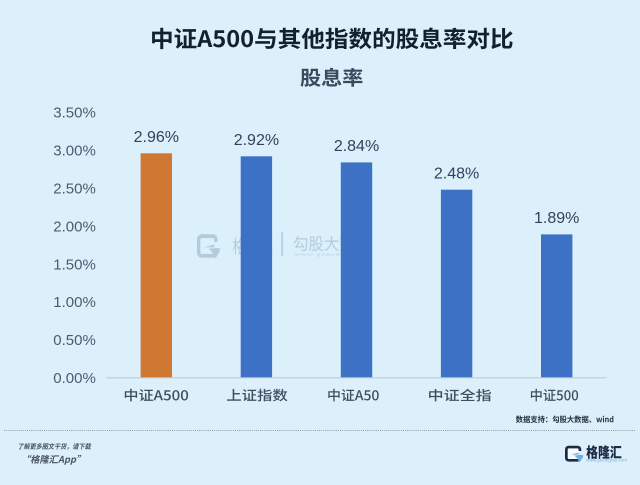 The height and width of the screenshot is (485, 640). I want to click on svg-text: 2.50%, so click(74, 189).